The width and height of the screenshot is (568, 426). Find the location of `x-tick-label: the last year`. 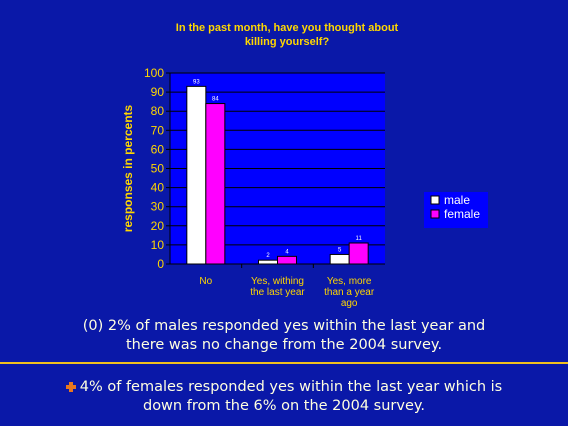

x-tick-label: the last year is located at coordinates (277, 292).